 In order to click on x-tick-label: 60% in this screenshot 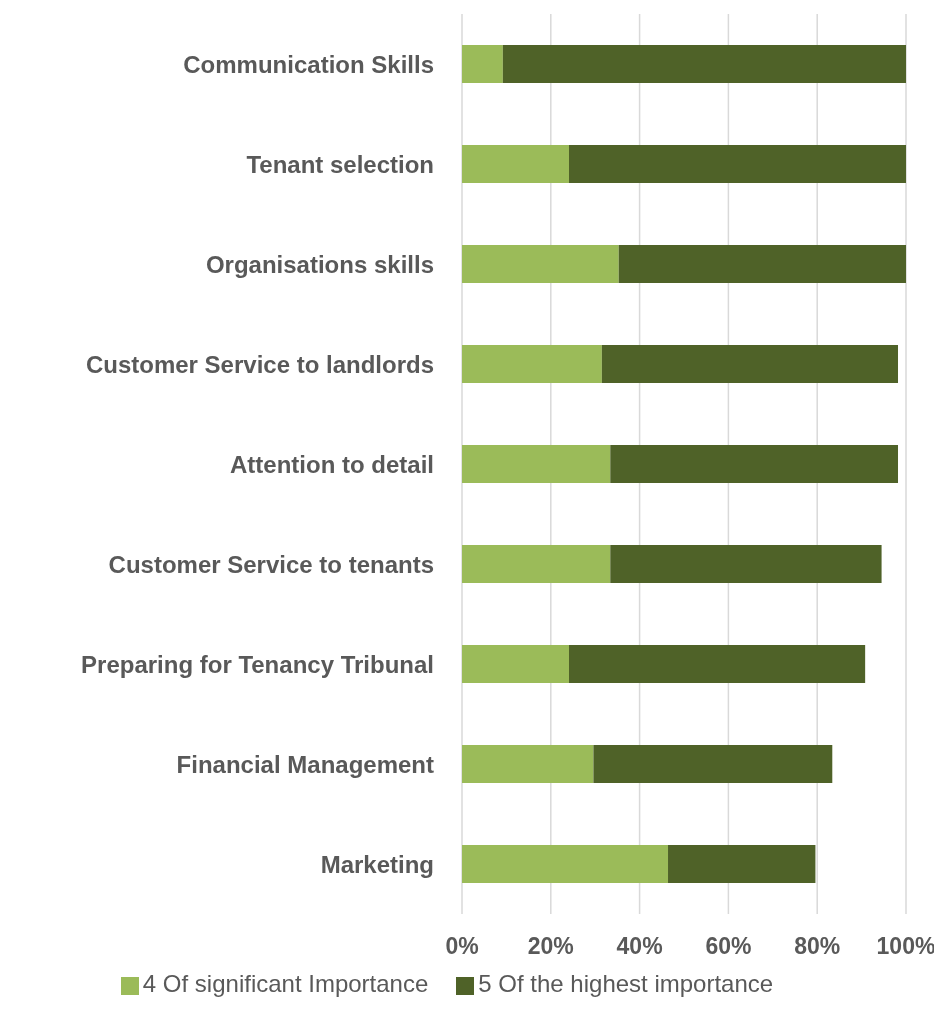, I will do `click(728, 946)`.